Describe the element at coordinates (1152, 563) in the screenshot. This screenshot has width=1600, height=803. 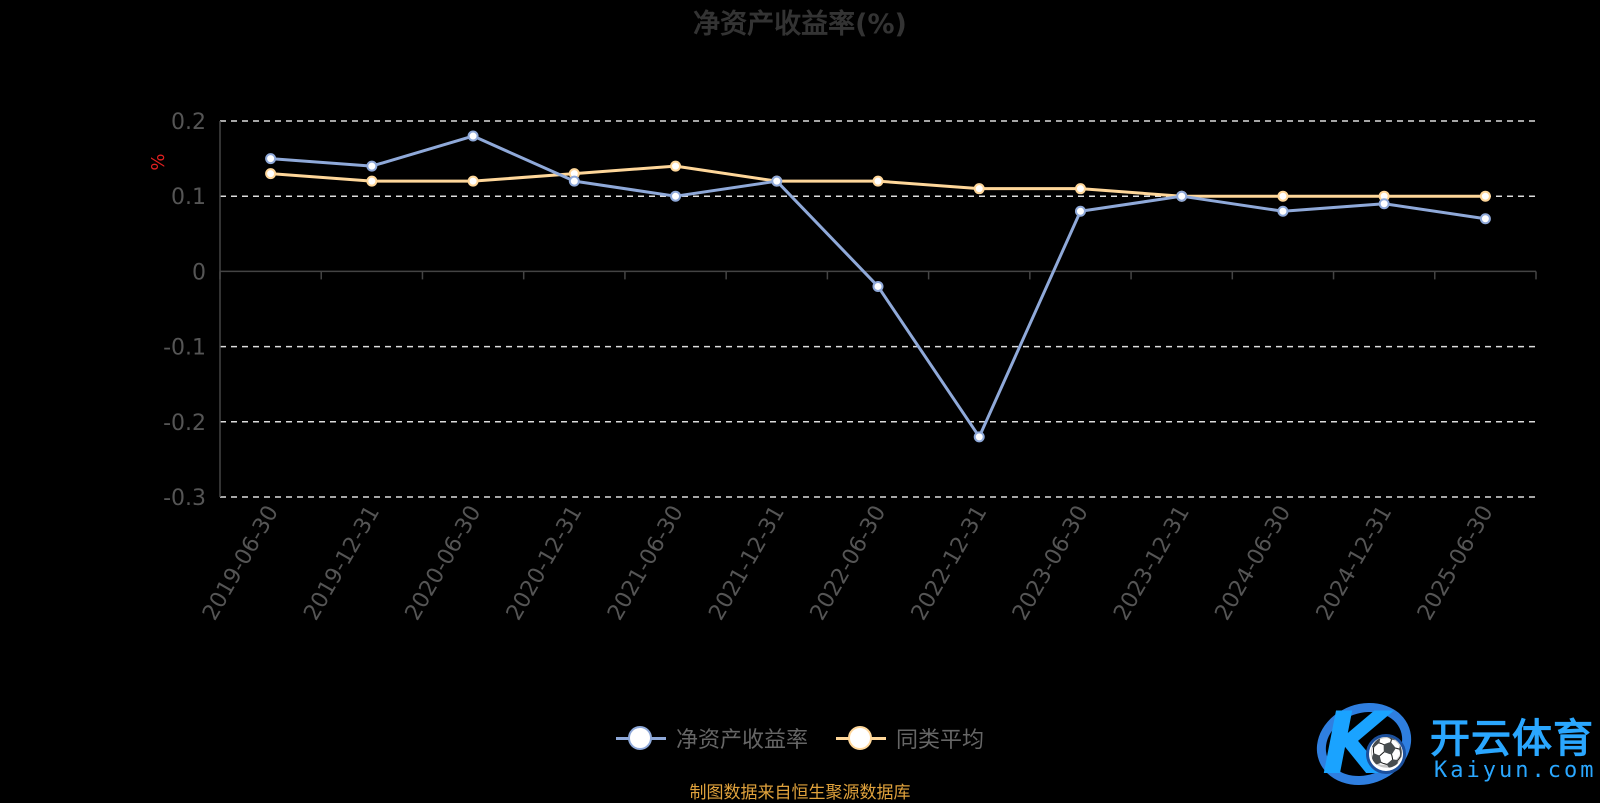
I see `x-tick-label: 2023-12-31` at that location.